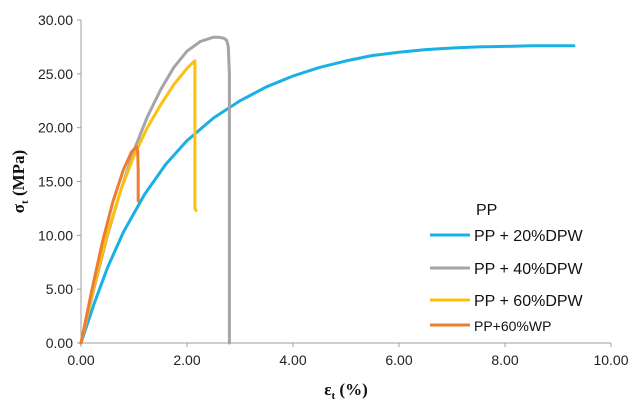 The width and height of the screenshot is (640, 405). What do you see at coordinates (504, 360) in the screenshot?
I see `x-tick-label: 8.00` at bounding box center [504, 360].